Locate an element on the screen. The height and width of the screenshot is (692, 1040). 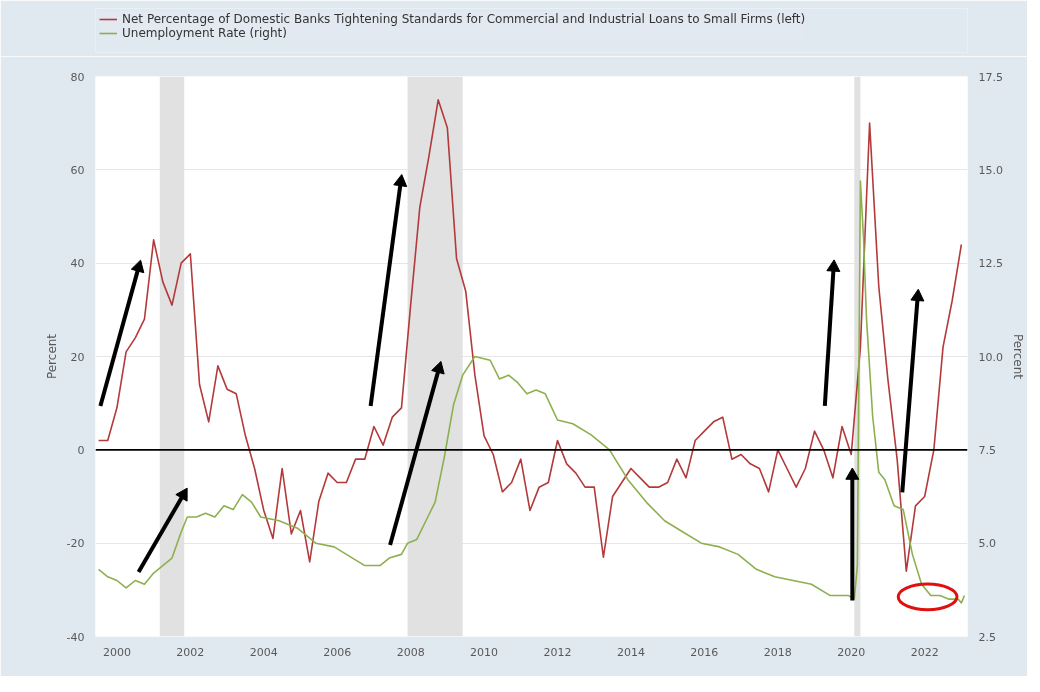
y2-tick-label: 7.5 is located at coordinates (987, 450).